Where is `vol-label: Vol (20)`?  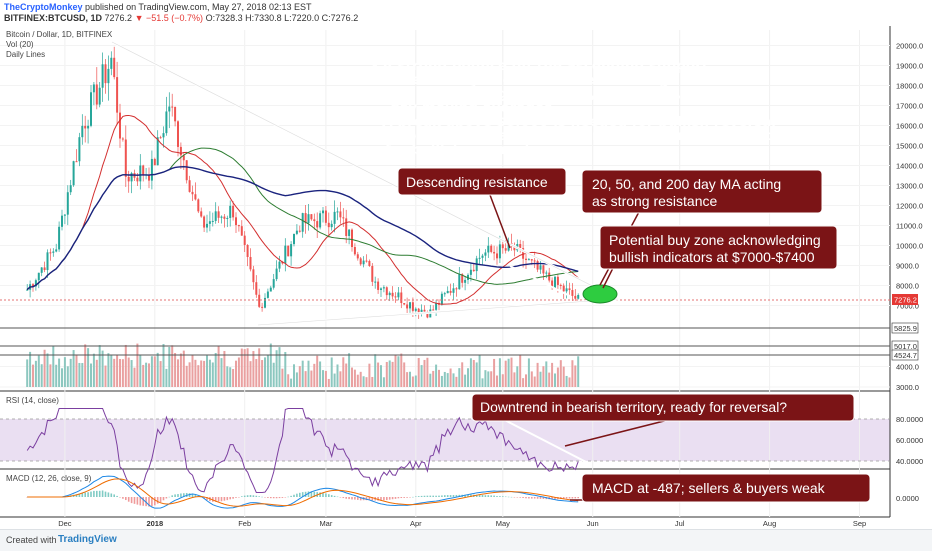 vol-label: Vol (20) is located at coordinates (20, 44).